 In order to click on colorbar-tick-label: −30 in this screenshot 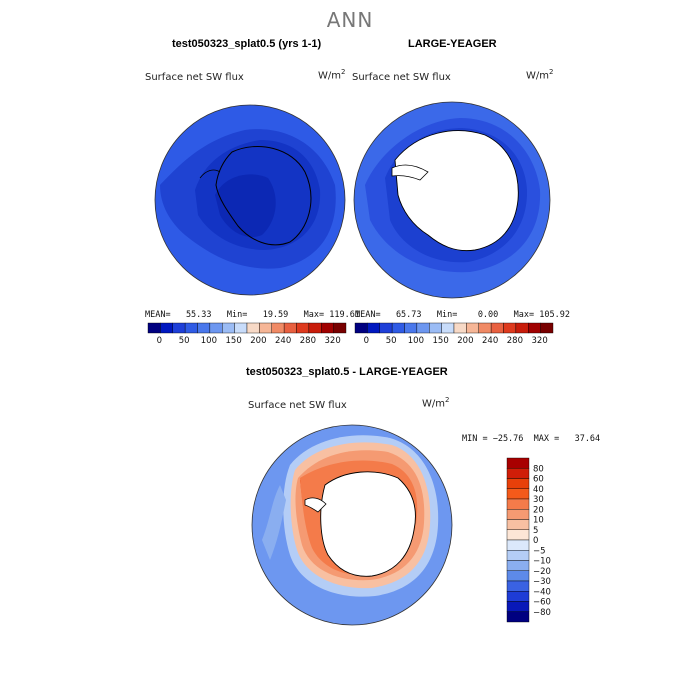, I will do `click(542, 582)`.